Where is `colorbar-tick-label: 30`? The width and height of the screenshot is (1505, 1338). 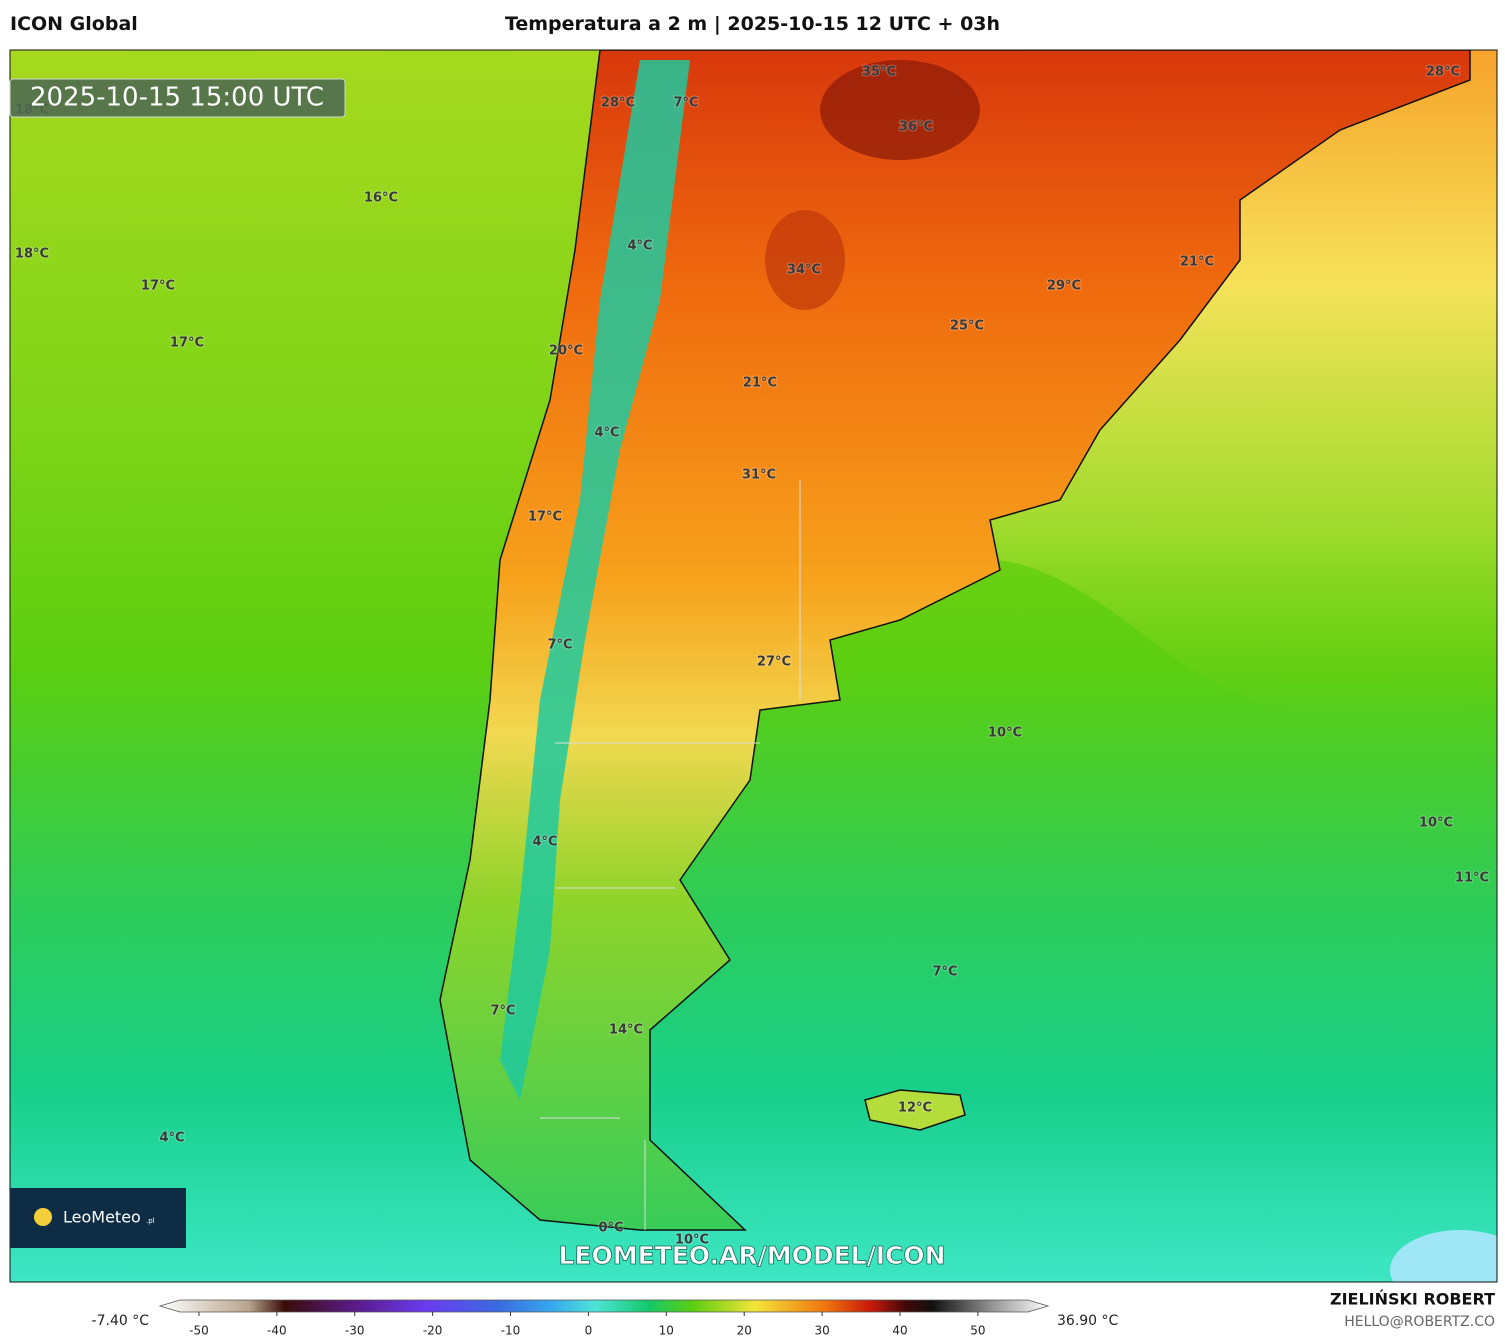 colorbar-tick-label: 30 is located at coordinates (821, 1331).